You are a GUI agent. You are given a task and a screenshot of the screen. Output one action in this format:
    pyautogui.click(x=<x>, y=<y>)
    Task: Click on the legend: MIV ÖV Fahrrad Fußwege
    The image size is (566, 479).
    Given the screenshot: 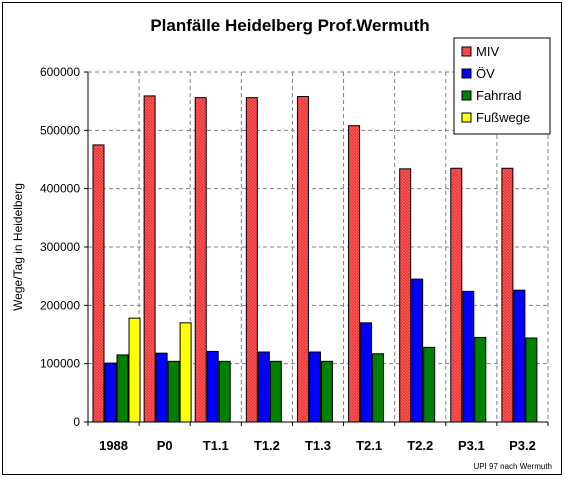 What is the action you would take?
    pyautogui.click(x=502, y=86)
    